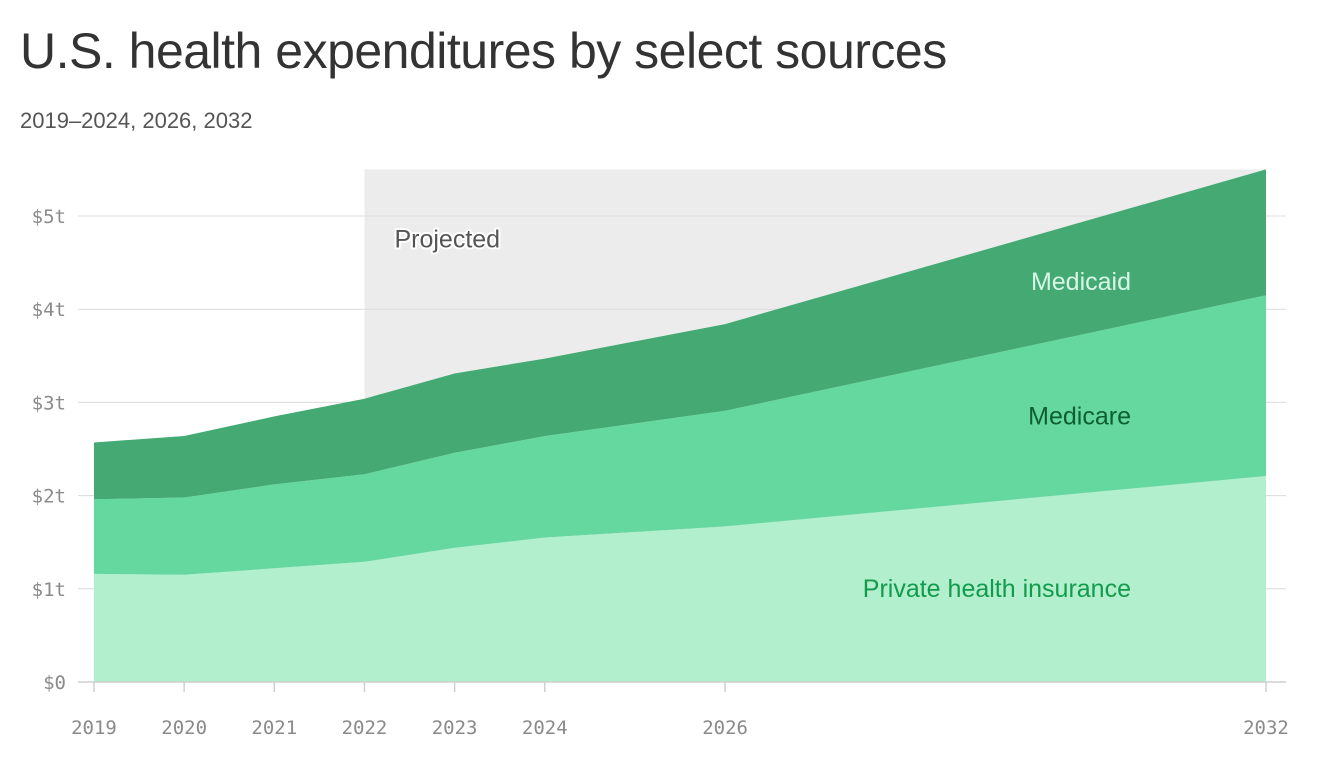 The image size is (1320, 760). Describe the element at coordinates (184, 728) in the screenshot. I see `x-tick-label: 2020` at that location.